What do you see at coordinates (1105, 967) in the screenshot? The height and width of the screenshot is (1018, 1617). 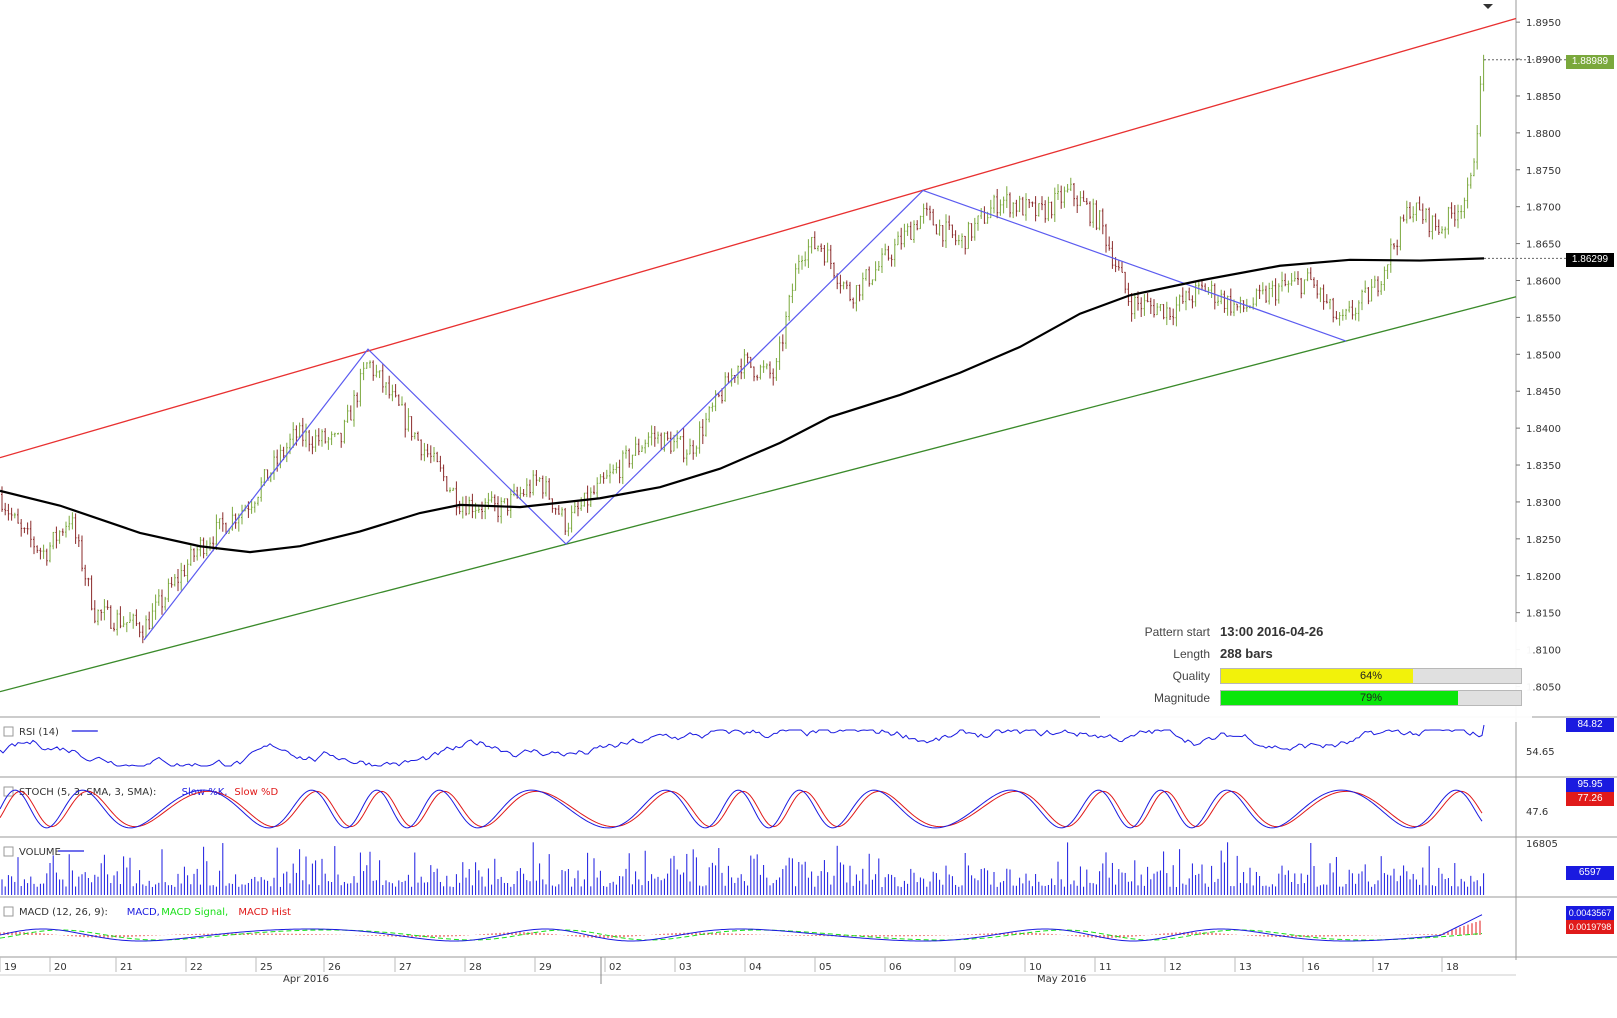 I see `x-tick-label: 11` at bounding box center [1105, 967].